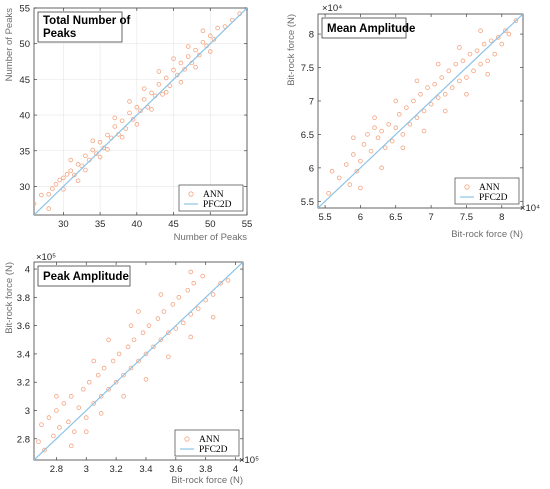 The height and width of the screenshot is (489, 550). Describe the element at coordinates (235, 469) in the screenshot. I see `x-tick-label: 4` at that location.